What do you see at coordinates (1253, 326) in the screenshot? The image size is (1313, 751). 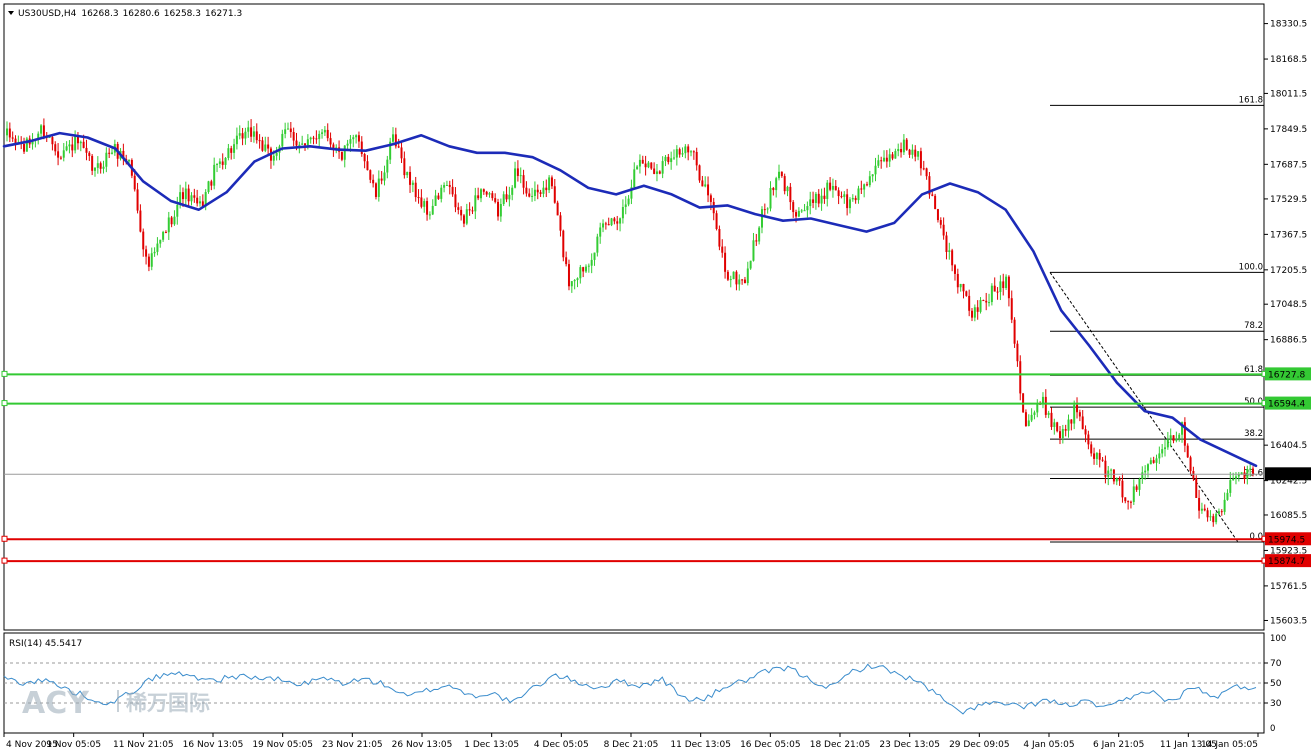 I see `fib-level-label: 78.2` at bounding box center [1253, 326].